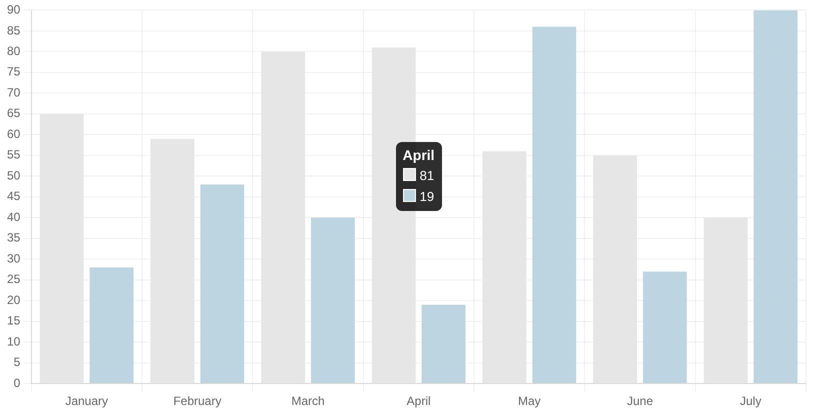  What do you see at coordinates (751, 401) in the screenshot?
I see `x-tick-label: July` at bounding box center [751, 401].